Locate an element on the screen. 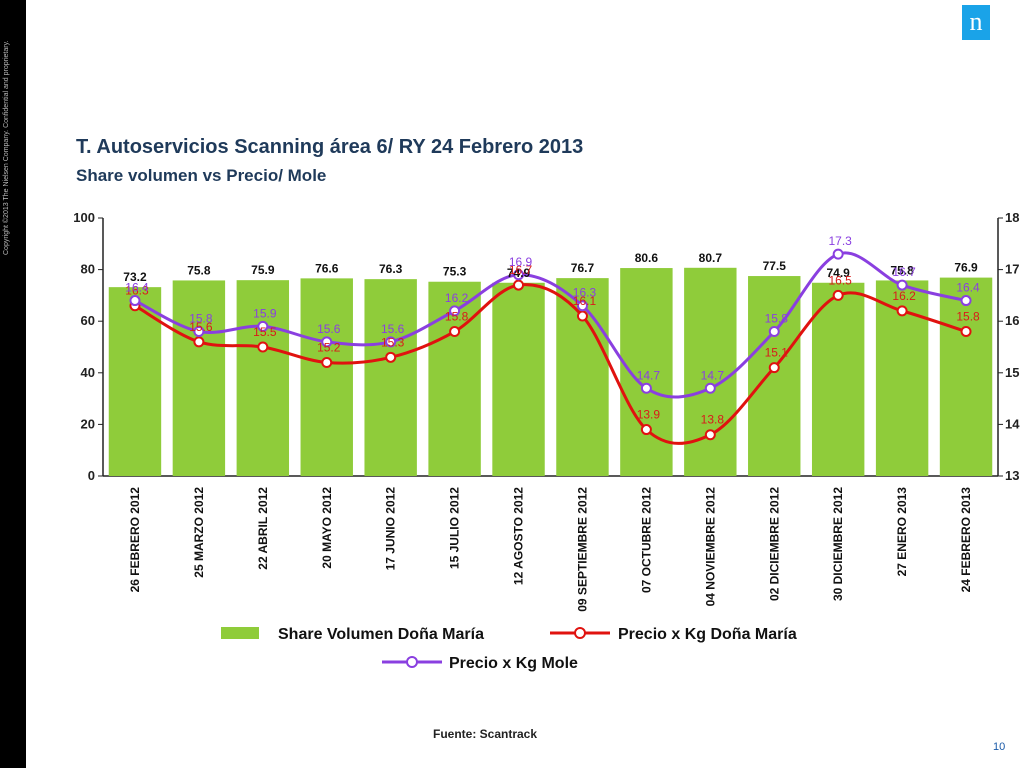  right-tick-label: 13 is located at coordinates (1012, 475).